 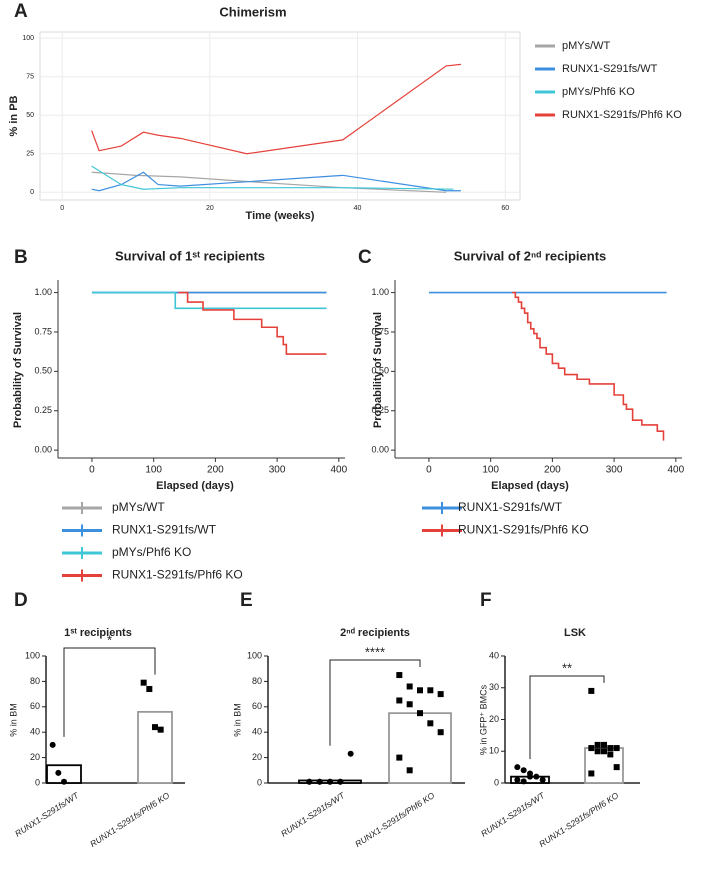 What do you see at coordinates (494, 751) in the screenshot?
I see `y-tick-label: 10` at bounding box center [494, 751].